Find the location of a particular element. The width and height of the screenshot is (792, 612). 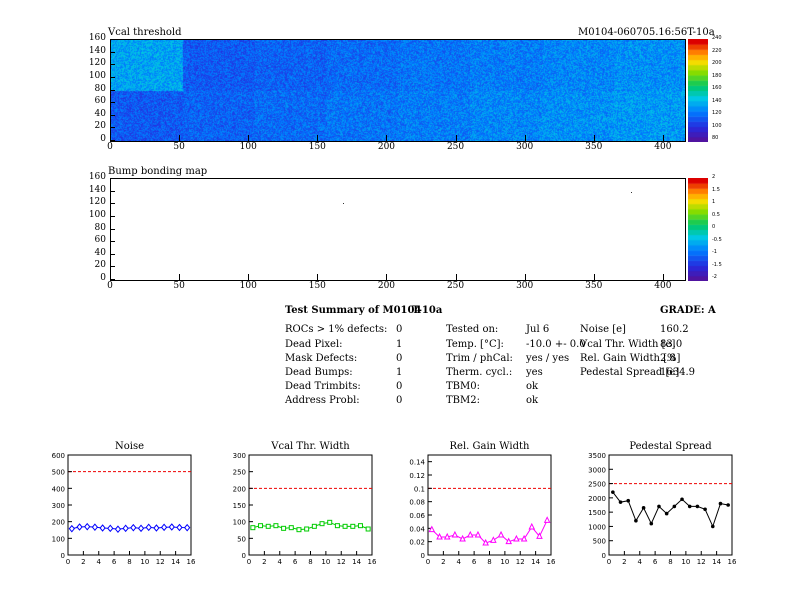

x-tick-label: 8 is located at coordinates (129, 562).